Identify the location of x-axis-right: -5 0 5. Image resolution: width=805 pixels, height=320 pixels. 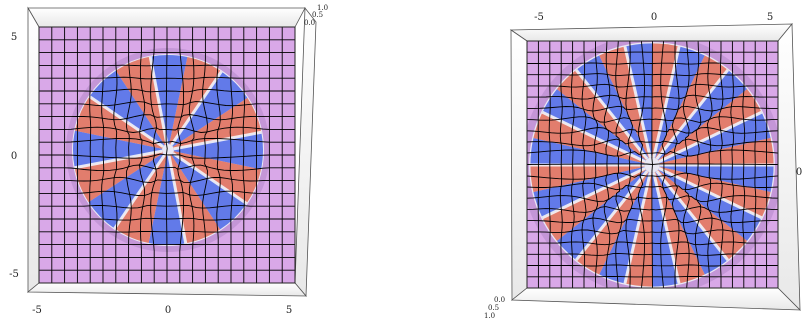
(653, 17).